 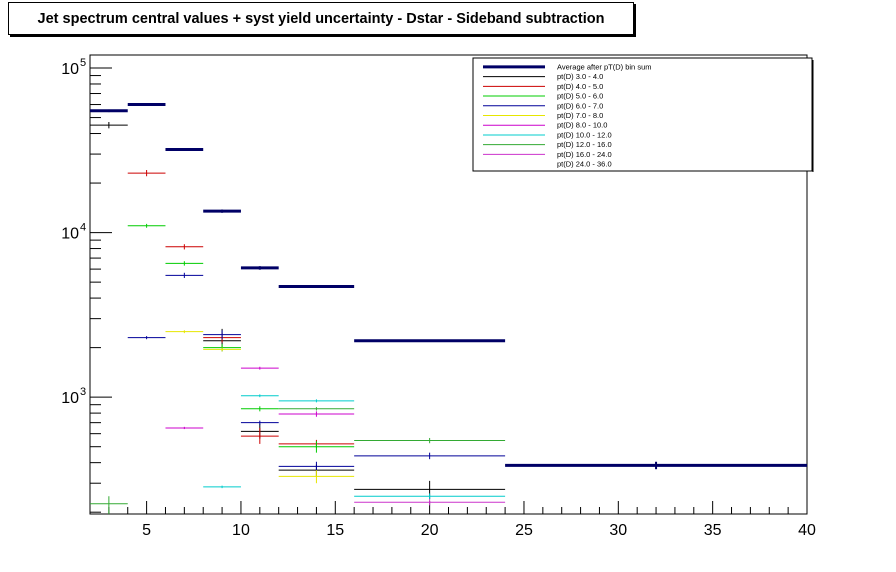 I want to click on legend-entry: pt(D) 8.0 - 10.0, so click(x=545, y=125).